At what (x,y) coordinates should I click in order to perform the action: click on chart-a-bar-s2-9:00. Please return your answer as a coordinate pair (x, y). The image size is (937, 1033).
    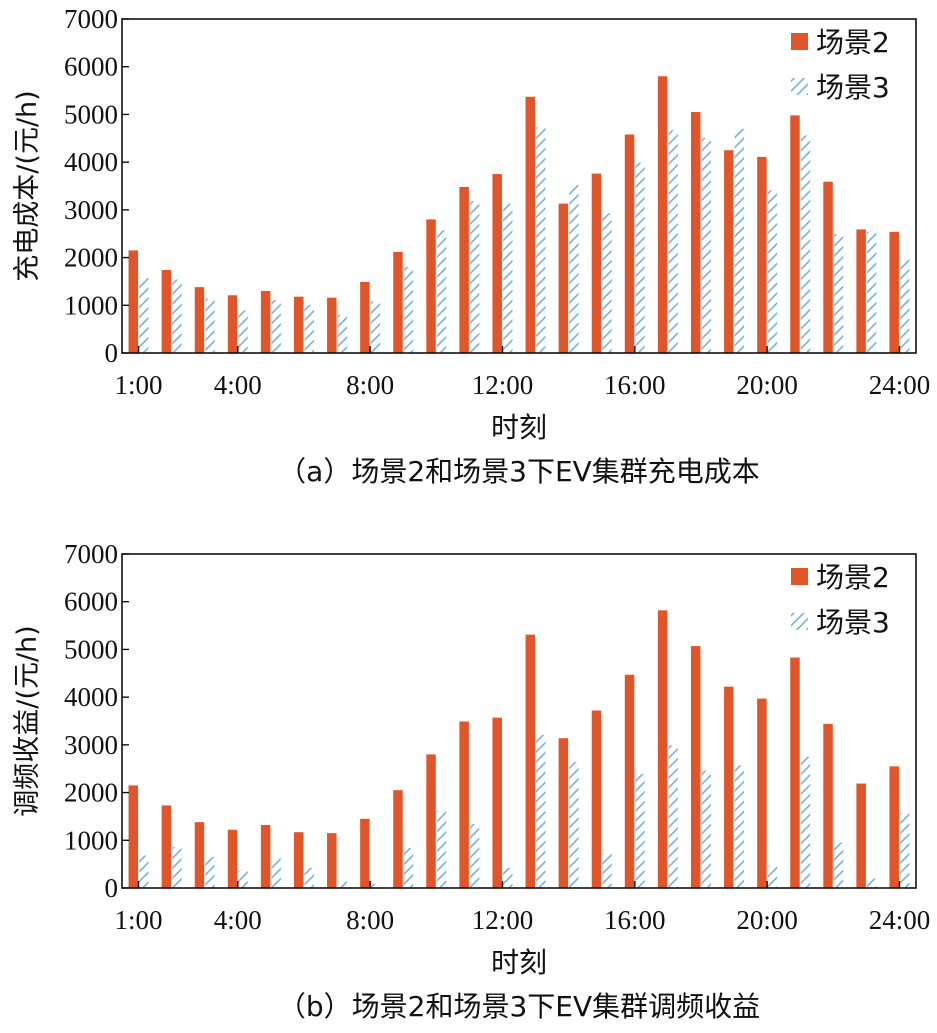
    Looking at the image, I should click on (398, 302).